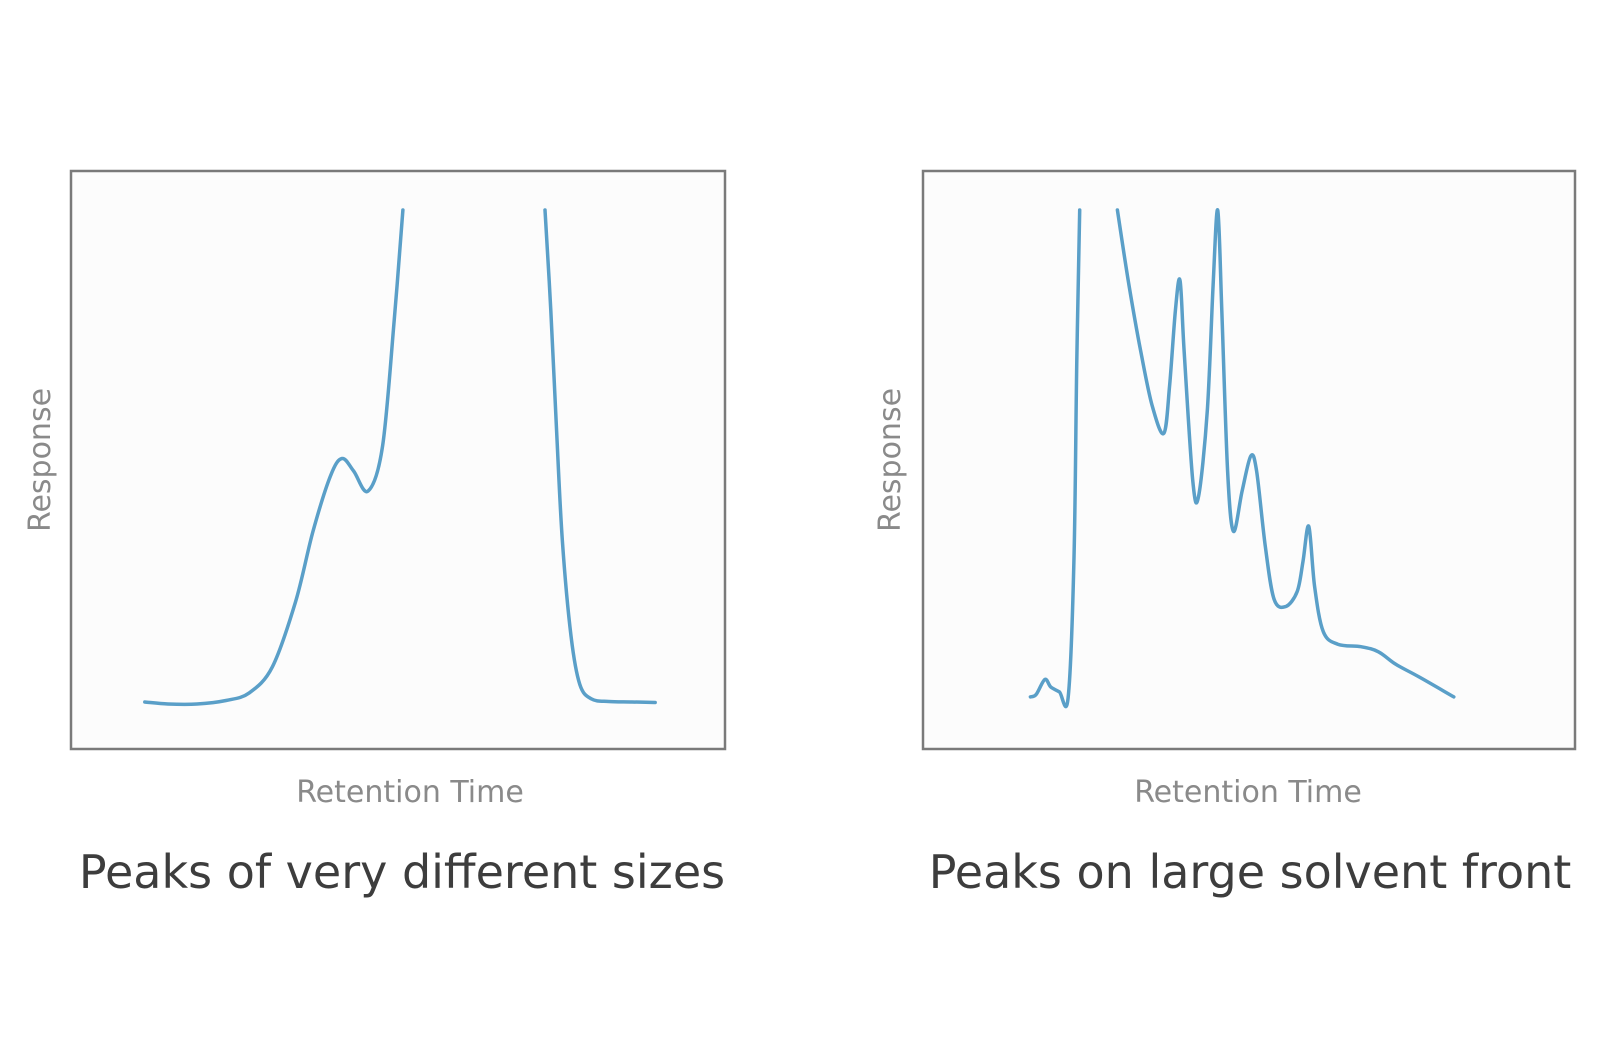 This screenshot has height=1060, width=1600. What do you see at coordinates (402, 872) in the screenshot?
I see `chart-caption-1: Peaks of very different sizes` at bounding box center [402, 872].